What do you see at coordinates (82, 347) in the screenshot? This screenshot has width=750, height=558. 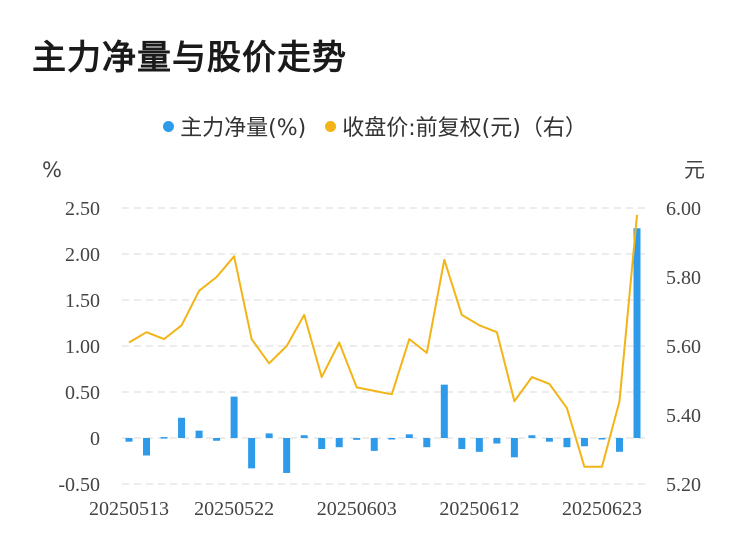 I see `y-left-tick-label: 1.00` at bounding box center [82, 347].